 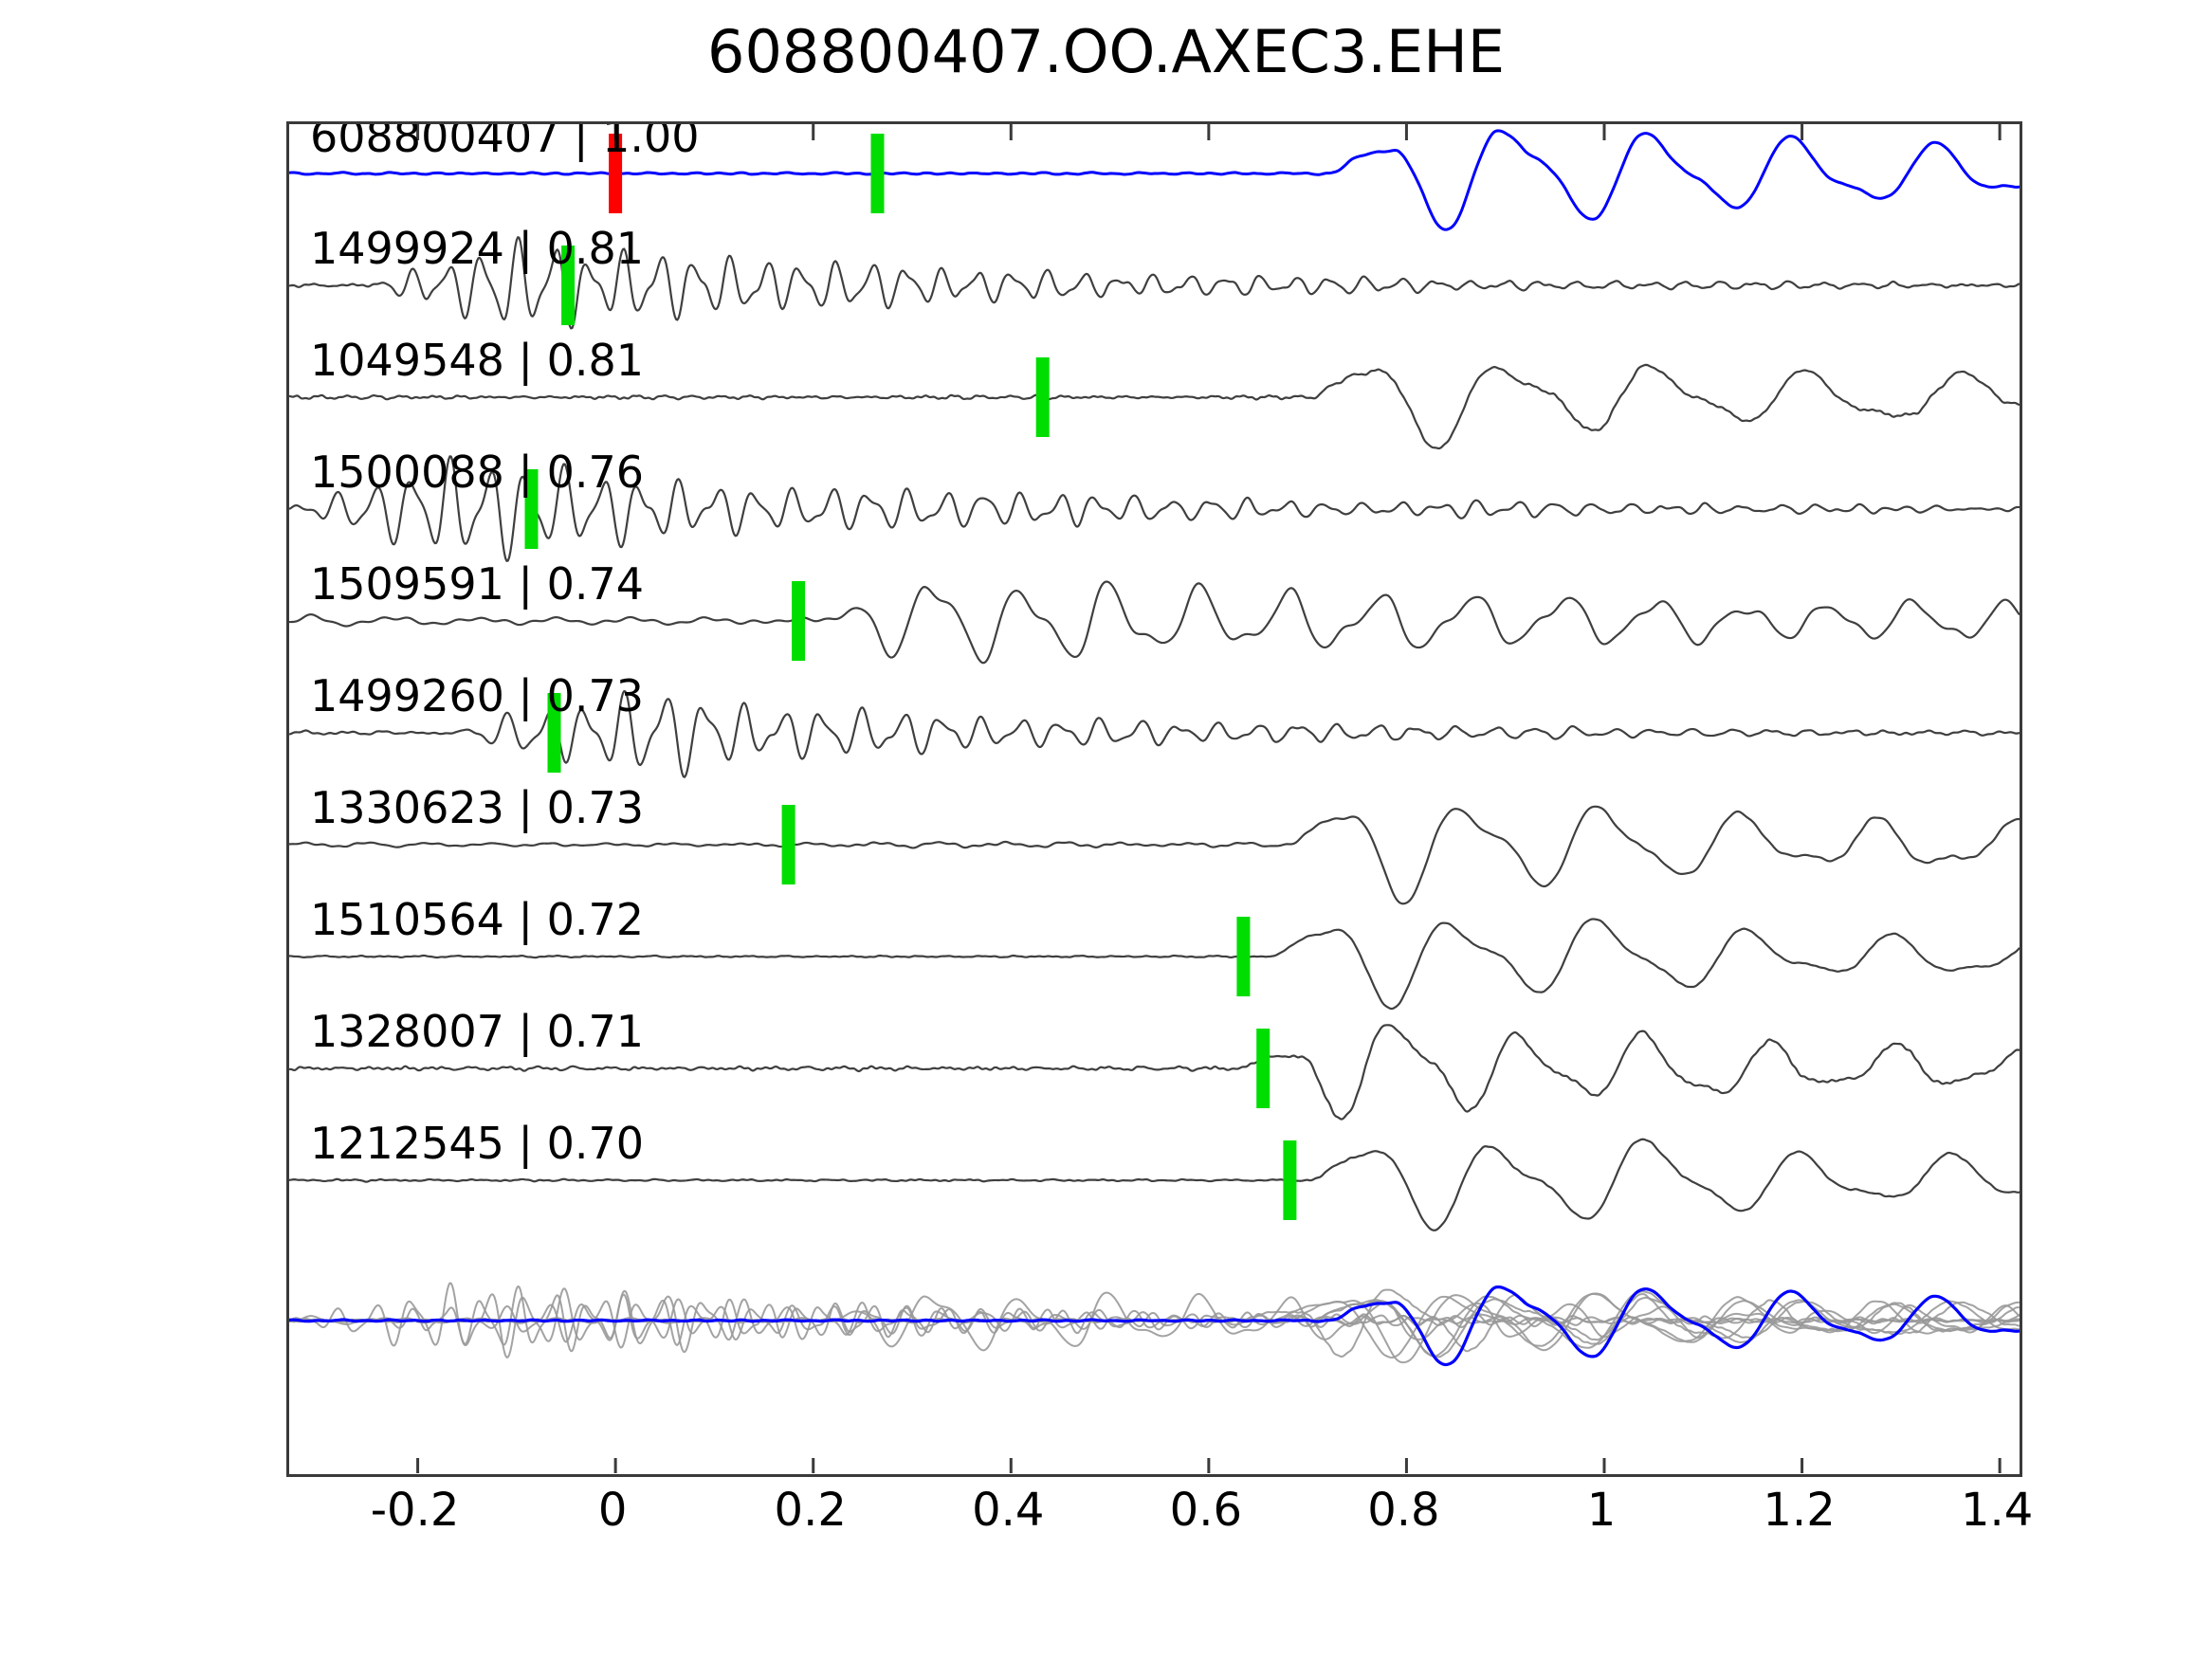 I want to click on x-tick-label: 0.6, so click(x=1206, y=1510).